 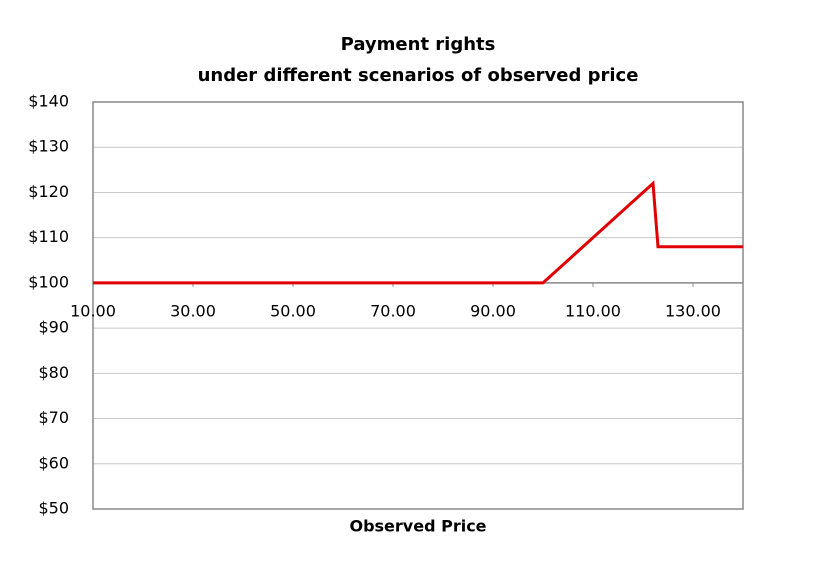 What do you see at coordinates (48, 281) in the screenshot?
I see `y-tick-label: $100` at bounding box center [48, 281].